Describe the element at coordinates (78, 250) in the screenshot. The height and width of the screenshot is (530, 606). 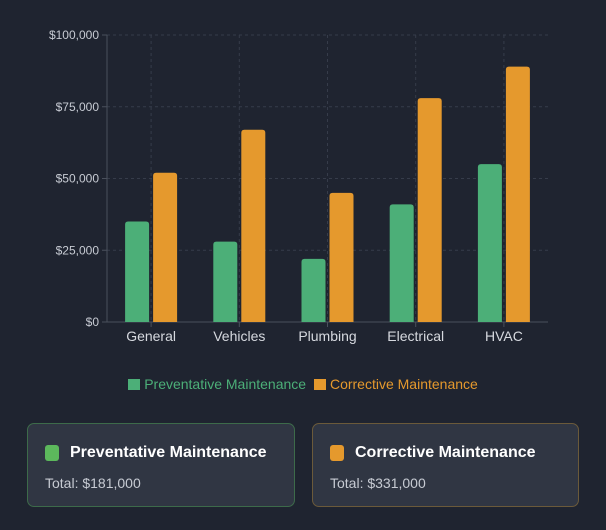
I see `y-tick-label: $25,000` at that location.